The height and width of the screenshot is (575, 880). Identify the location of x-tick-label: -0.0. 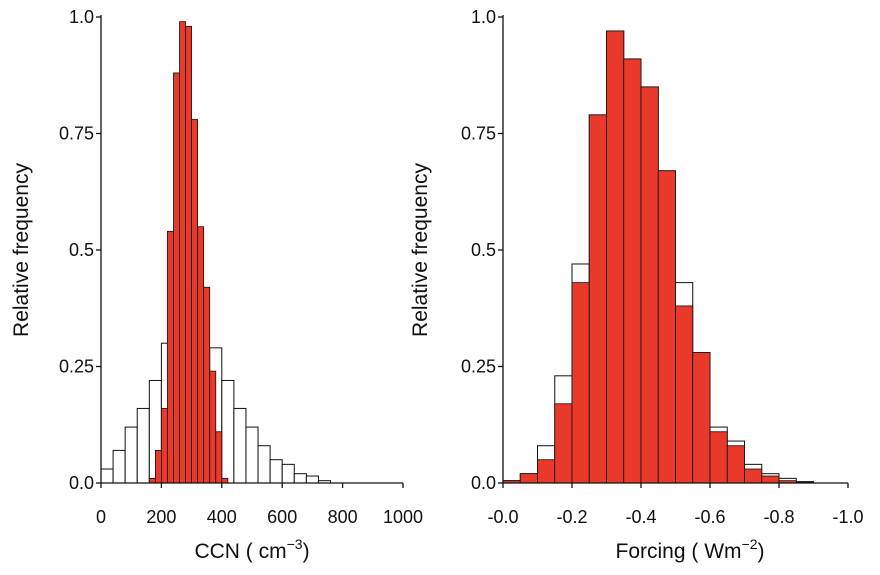
(502, 517).